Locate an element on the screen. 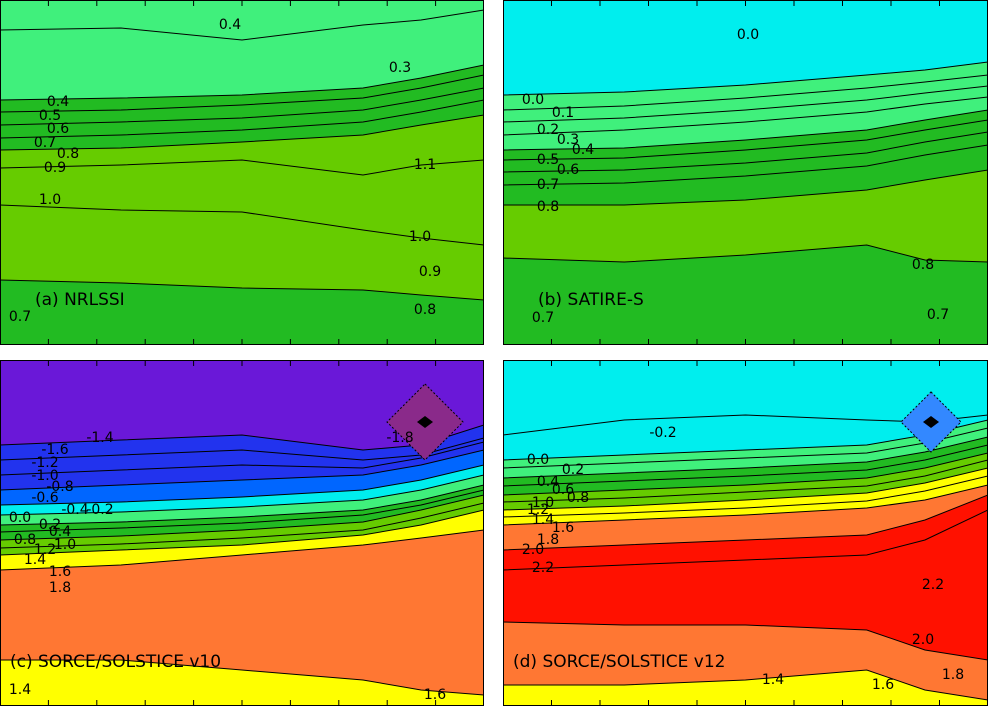 Image resolution: width=988 pixels, height=706 pixels. contour-label: -1.4 is located at coordinates (99, 438).